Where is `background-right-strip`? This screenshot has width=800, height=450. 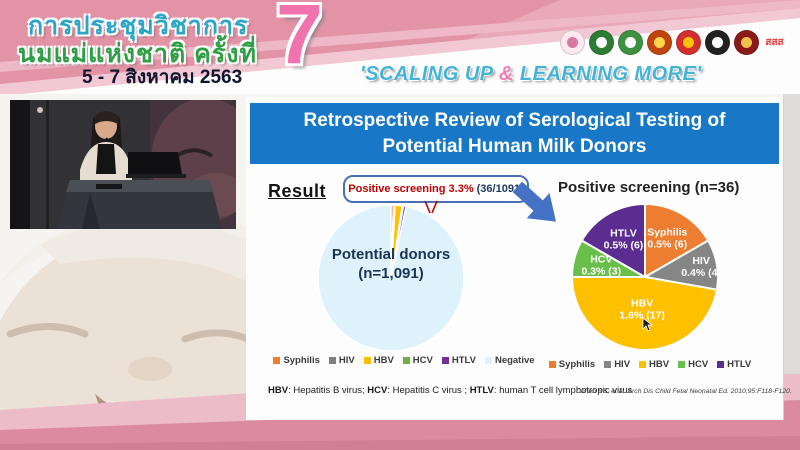 background-right-strip is located at coordinates (791, 234).